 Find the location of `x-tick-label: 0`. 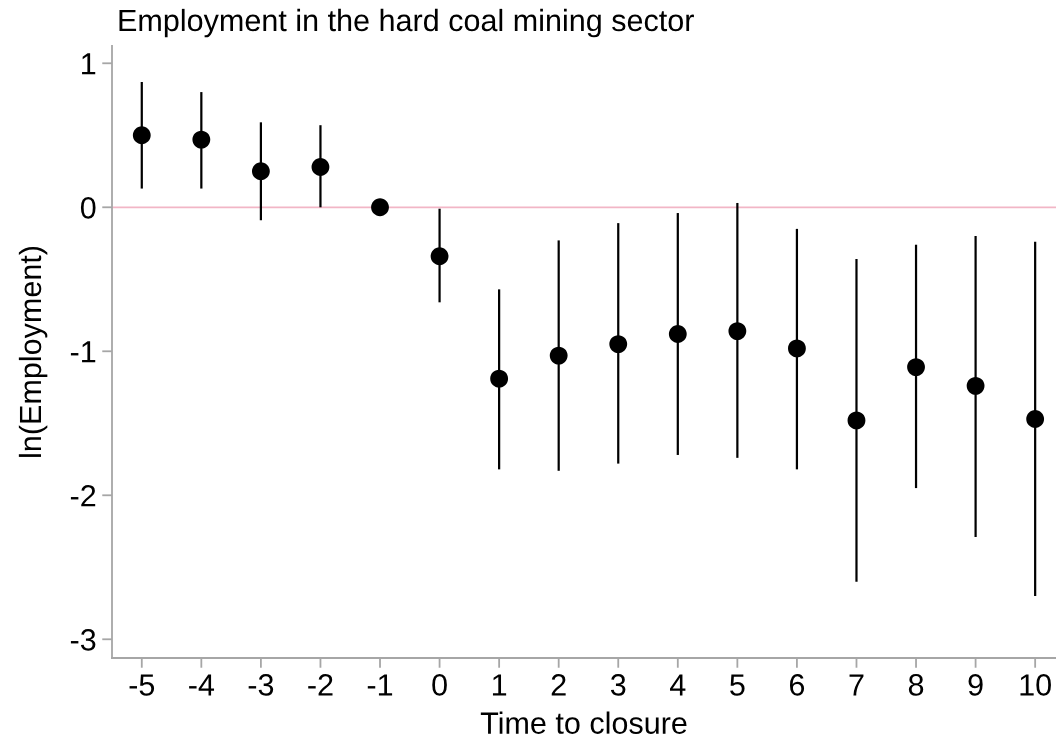

x-tick-label: 0 is located at coordinates (439, 685).